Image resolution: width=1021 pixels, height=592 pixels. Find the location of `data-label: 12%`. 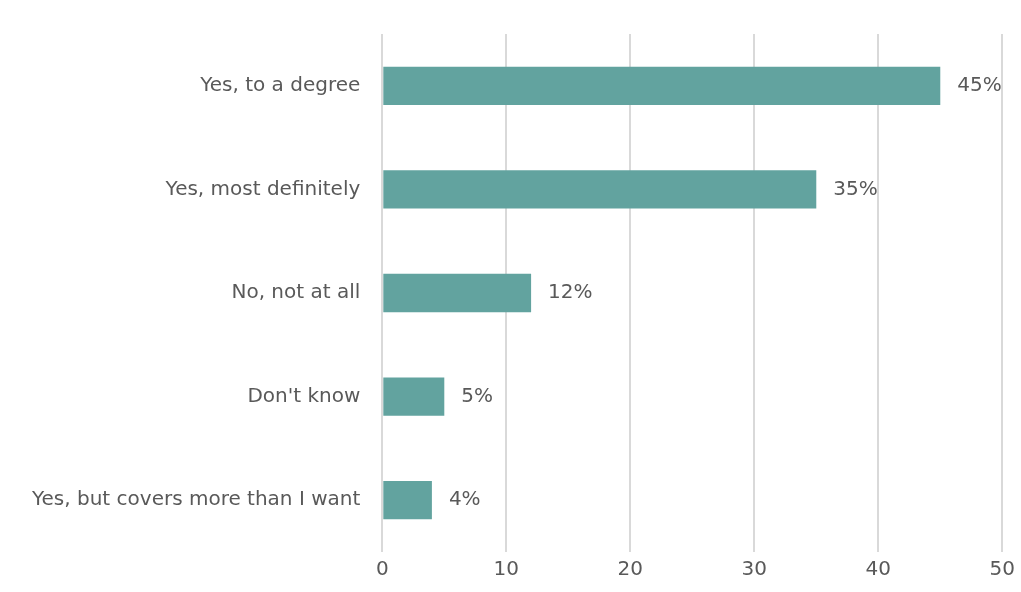

data-label: 12% is located at coordinates (570, 291).